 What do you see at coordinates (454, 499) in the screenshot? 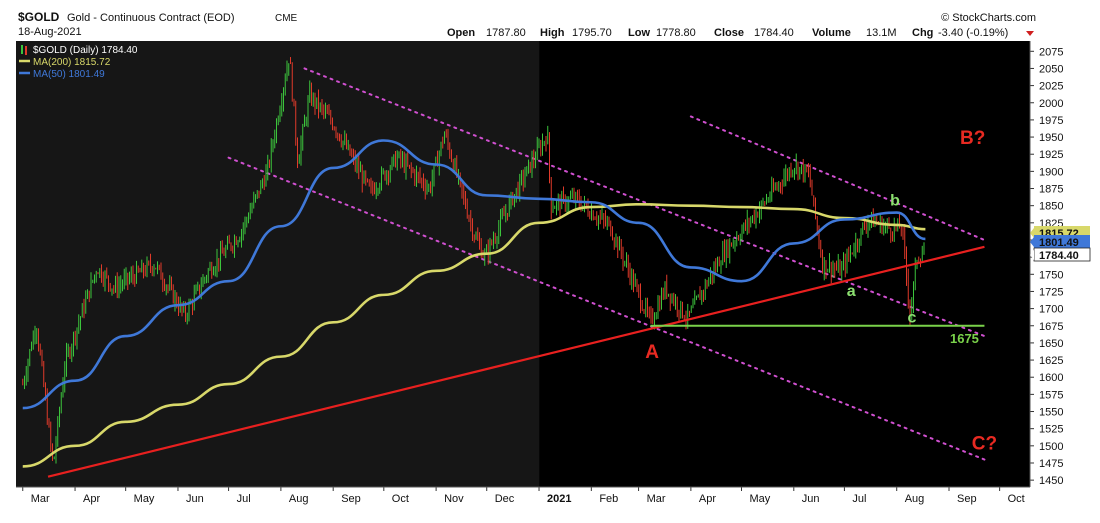
I see `x-tick-label: Nov` at bounding box center [454, 499].